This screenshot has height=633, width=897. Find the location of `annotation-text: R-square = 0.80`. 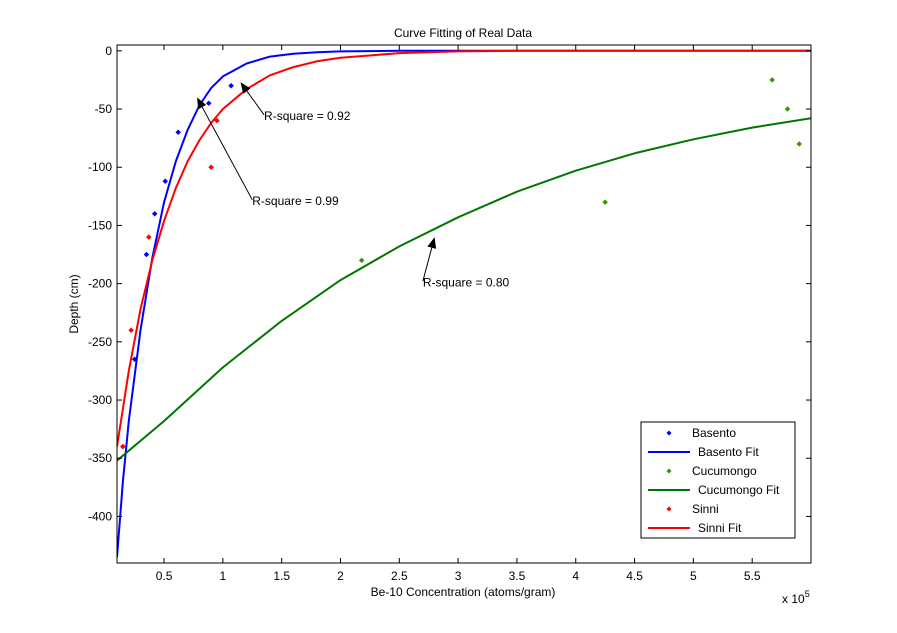

annotation-text: R-square = 0.80 is located at coordinates (466, 282).